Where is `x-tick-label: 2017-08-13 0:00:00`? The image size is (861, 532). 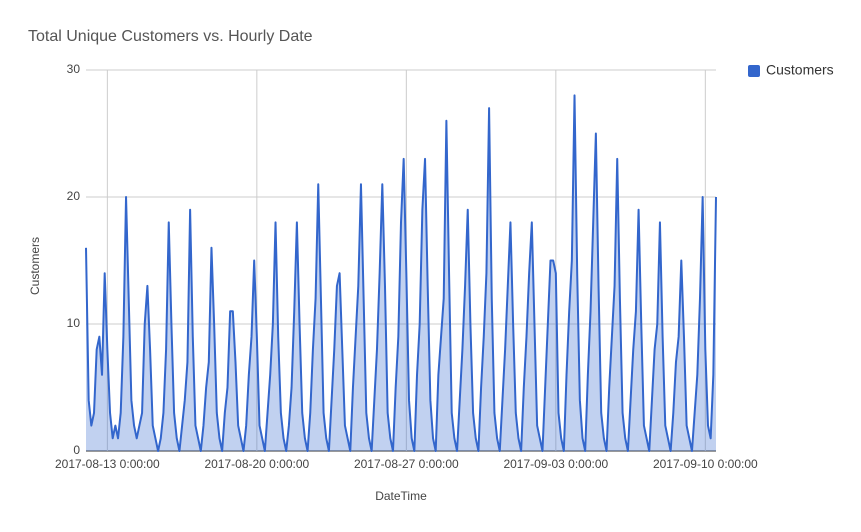
x-tick-label: 2017-08-13 0:00:00 is located at coordinates (107, 464).